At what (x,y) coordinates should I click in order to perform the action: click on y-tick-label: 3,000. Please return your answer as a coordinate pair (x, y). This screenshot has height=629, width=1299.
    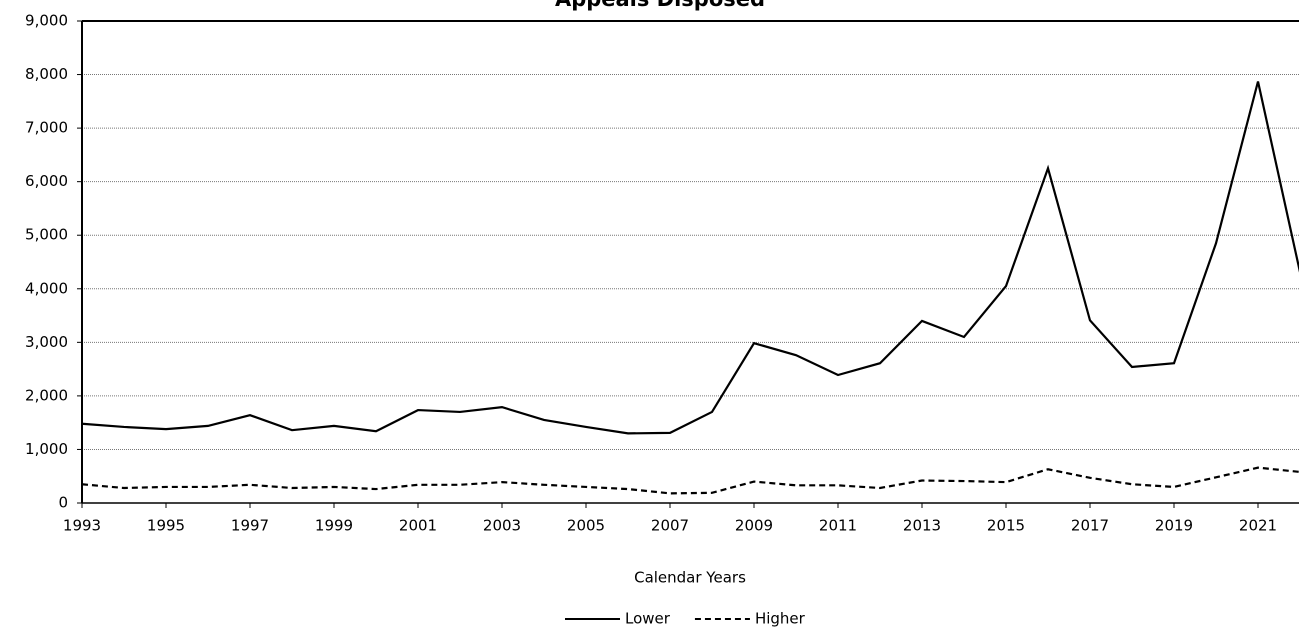
    Looking at the image, I should click on (46, 342).